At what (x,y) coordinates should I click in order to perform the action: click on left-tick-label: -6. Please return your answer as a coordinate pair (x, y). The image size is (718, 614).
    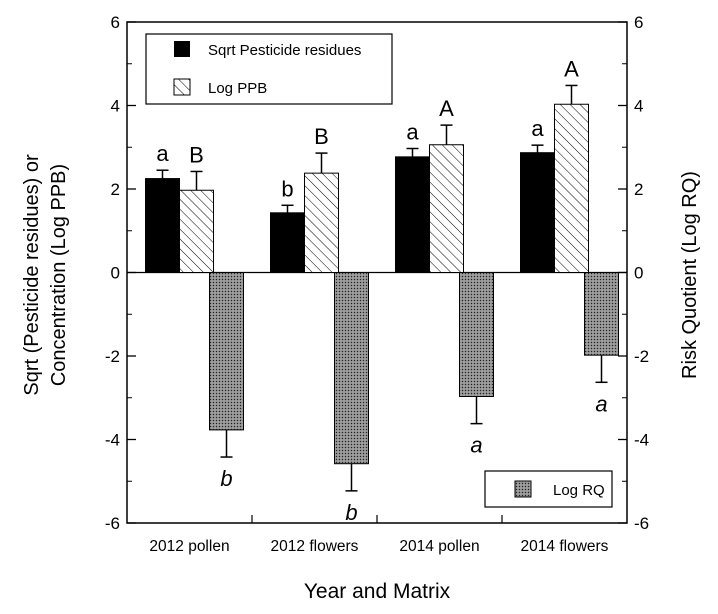
    Looking at the image, I should click on (112, 523).